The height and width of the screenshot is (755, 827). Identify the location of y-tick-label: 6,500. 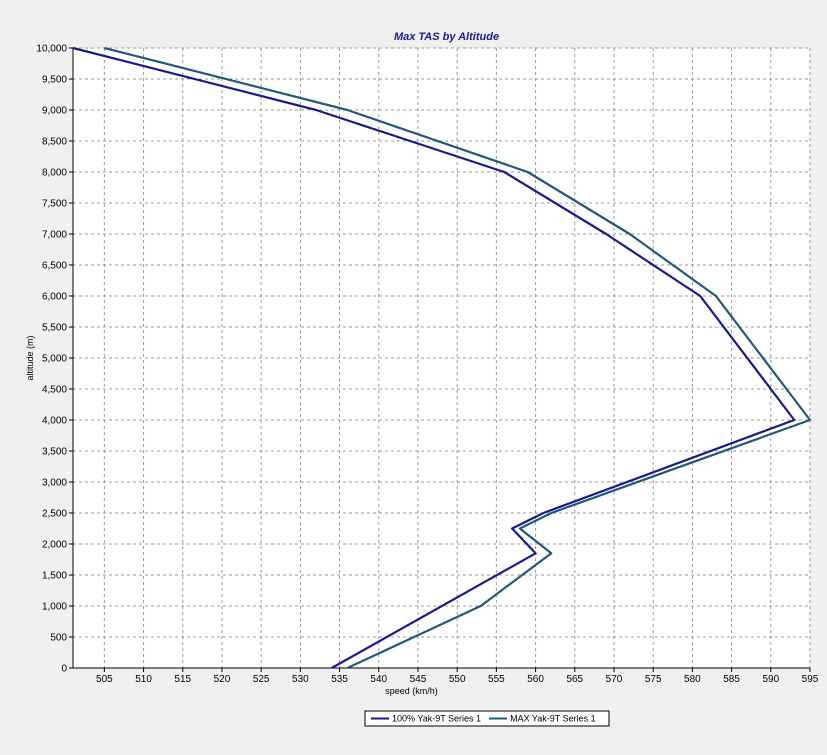
(54, 266).